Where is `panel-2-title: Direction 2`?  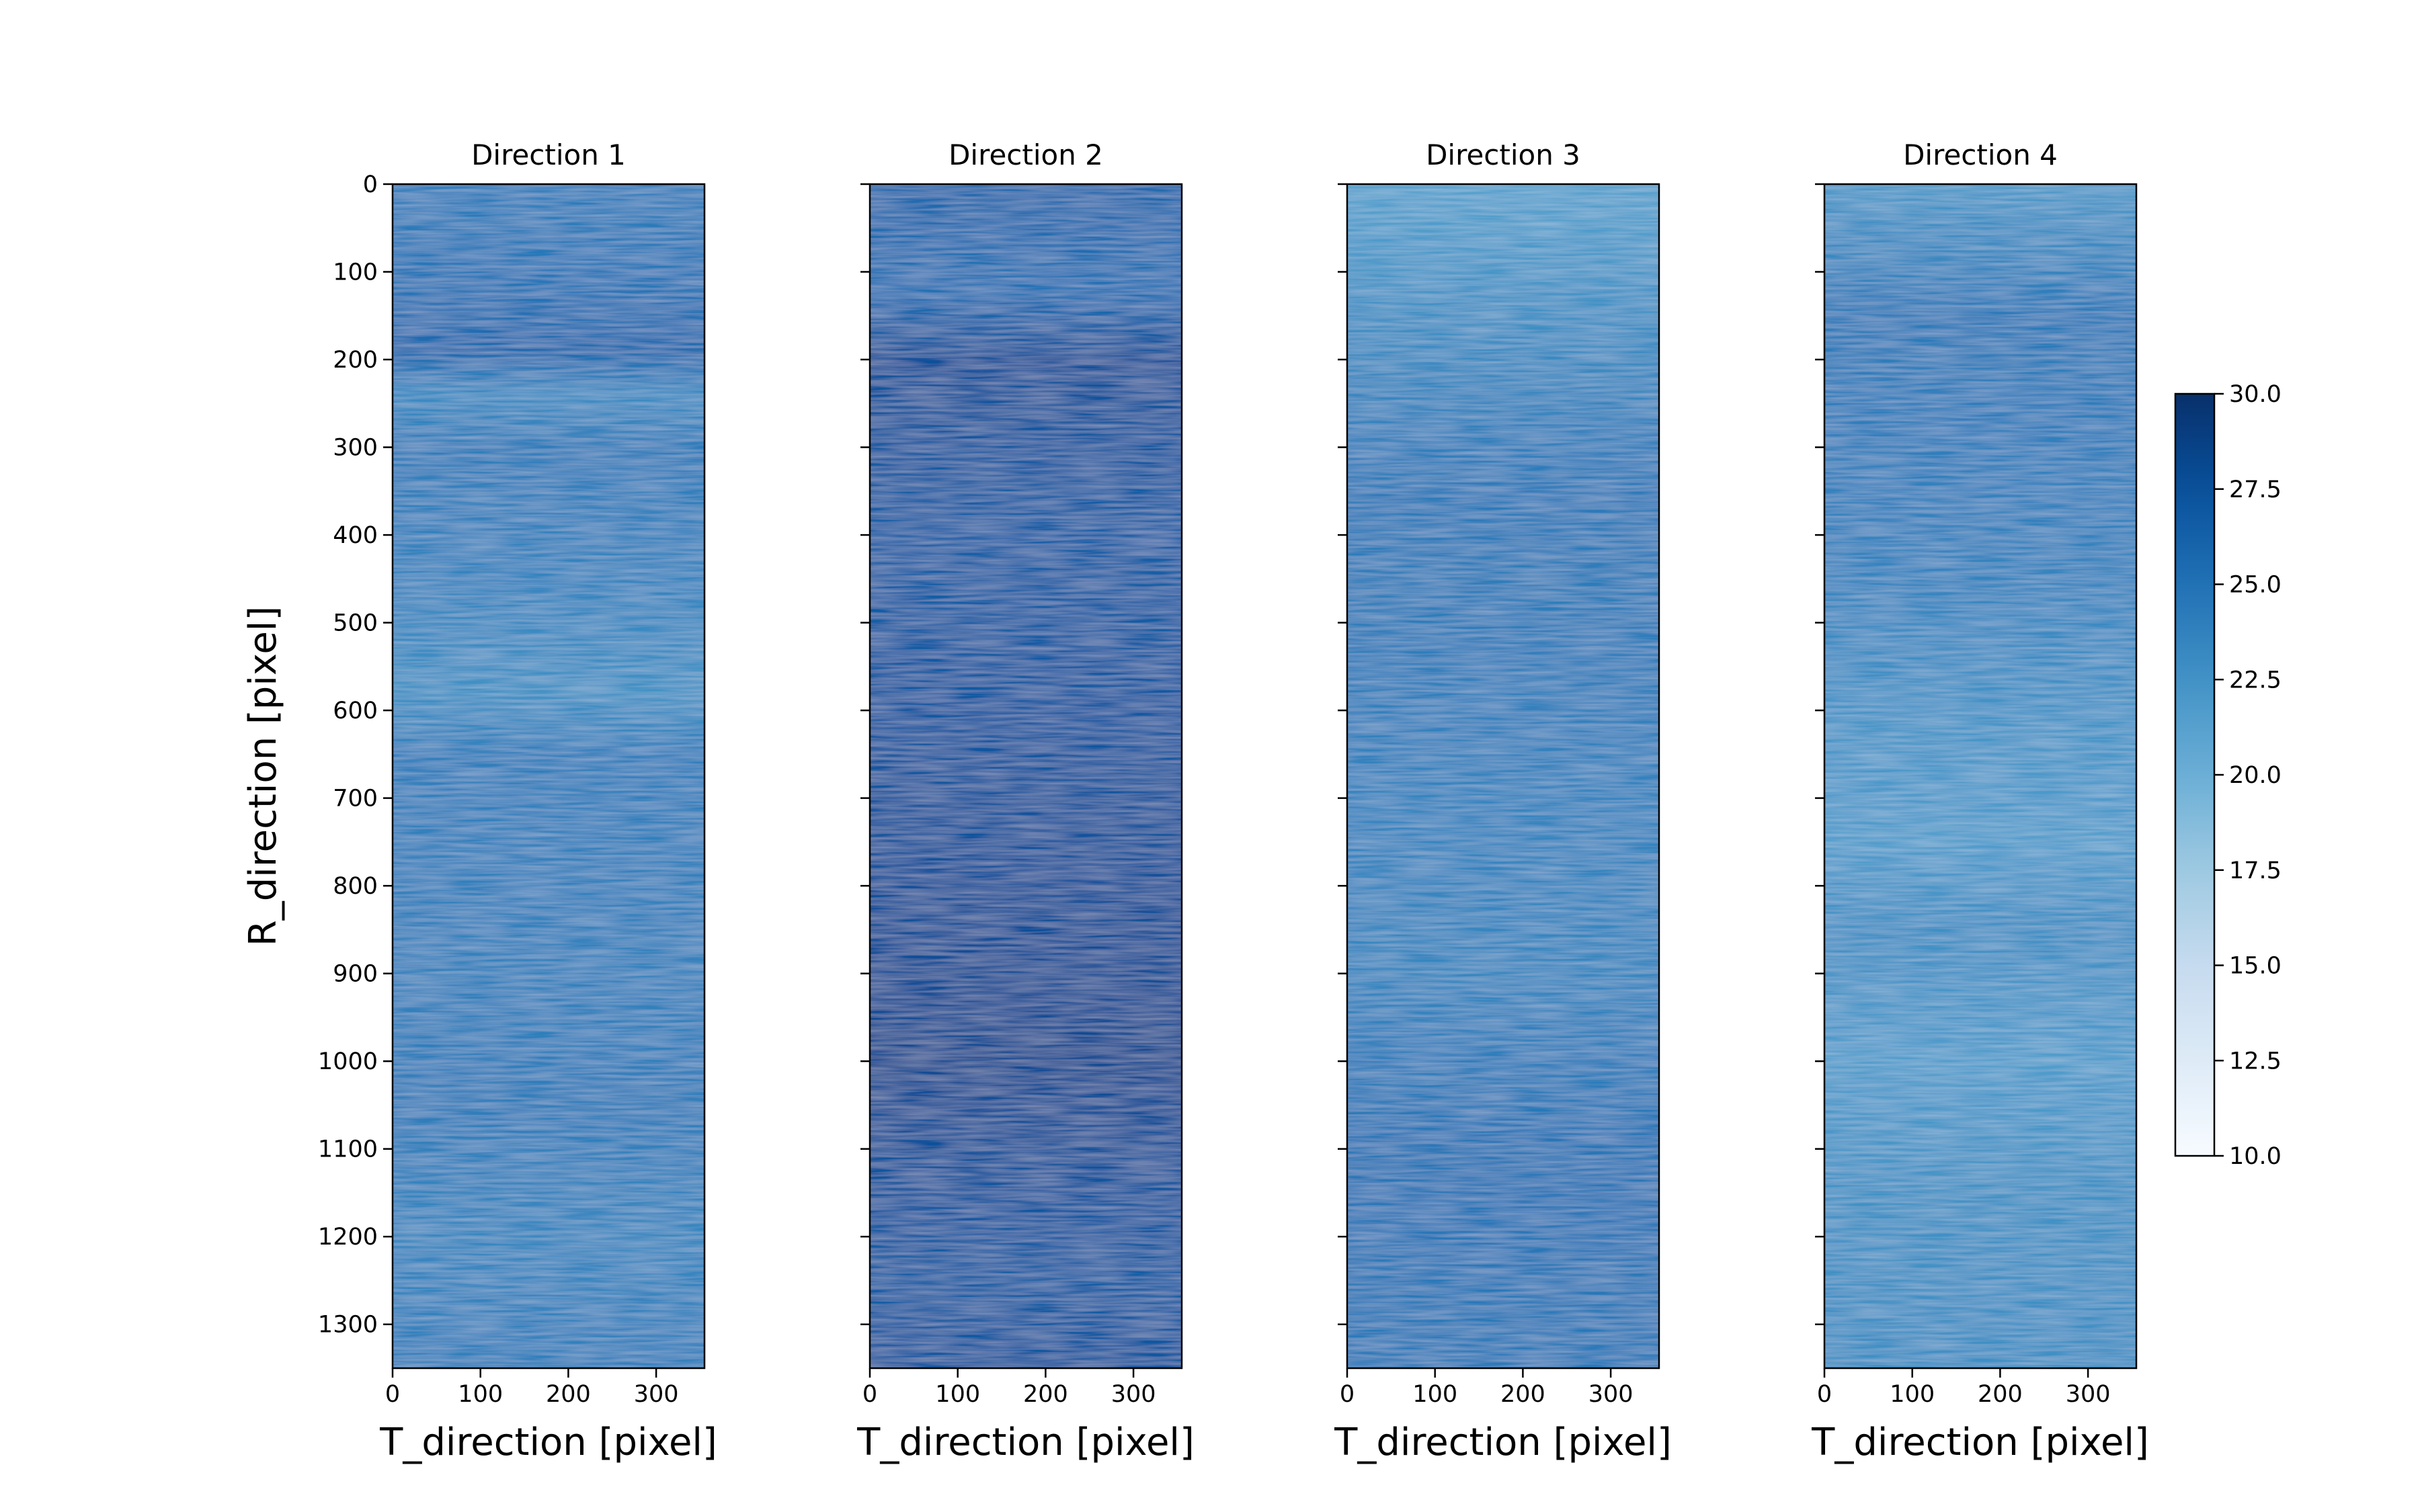 panel-2-title: Direction 2 is located at coordinates (1026, 155).